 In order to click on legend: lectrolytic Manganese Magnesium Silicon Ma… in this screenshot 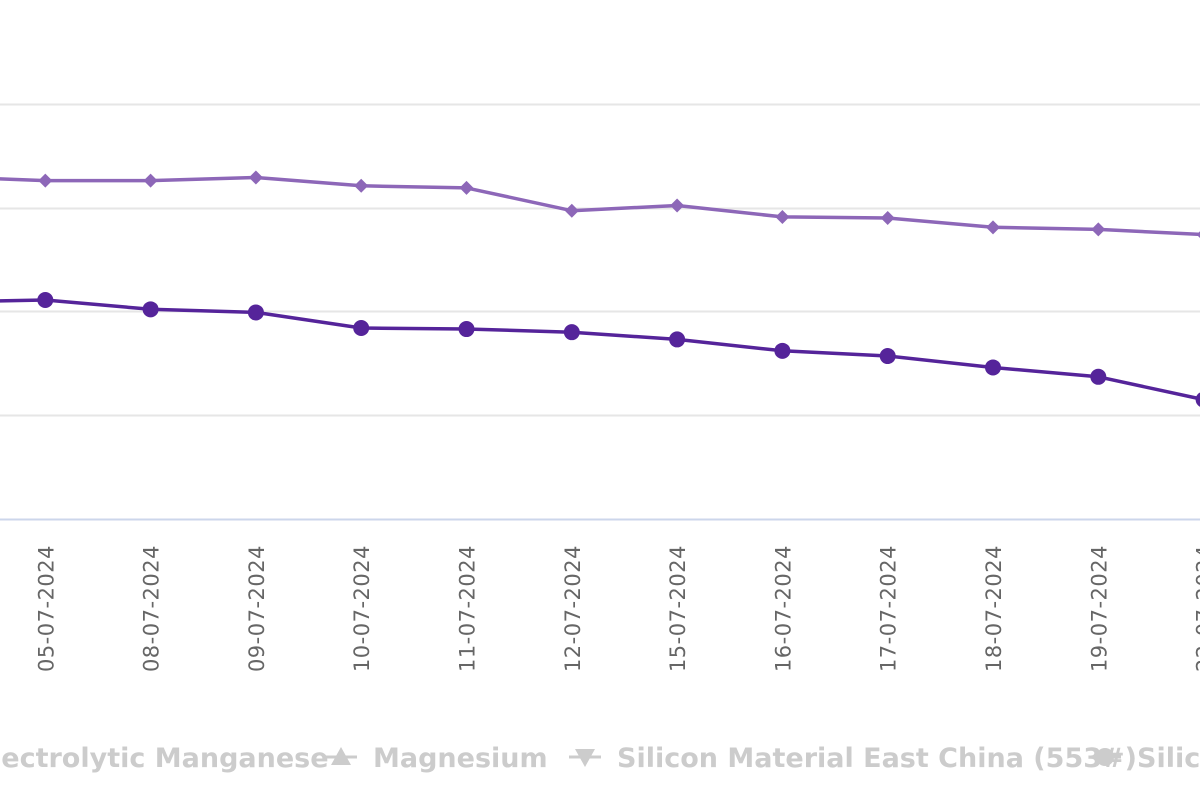, I will do `click(600, 758)`.